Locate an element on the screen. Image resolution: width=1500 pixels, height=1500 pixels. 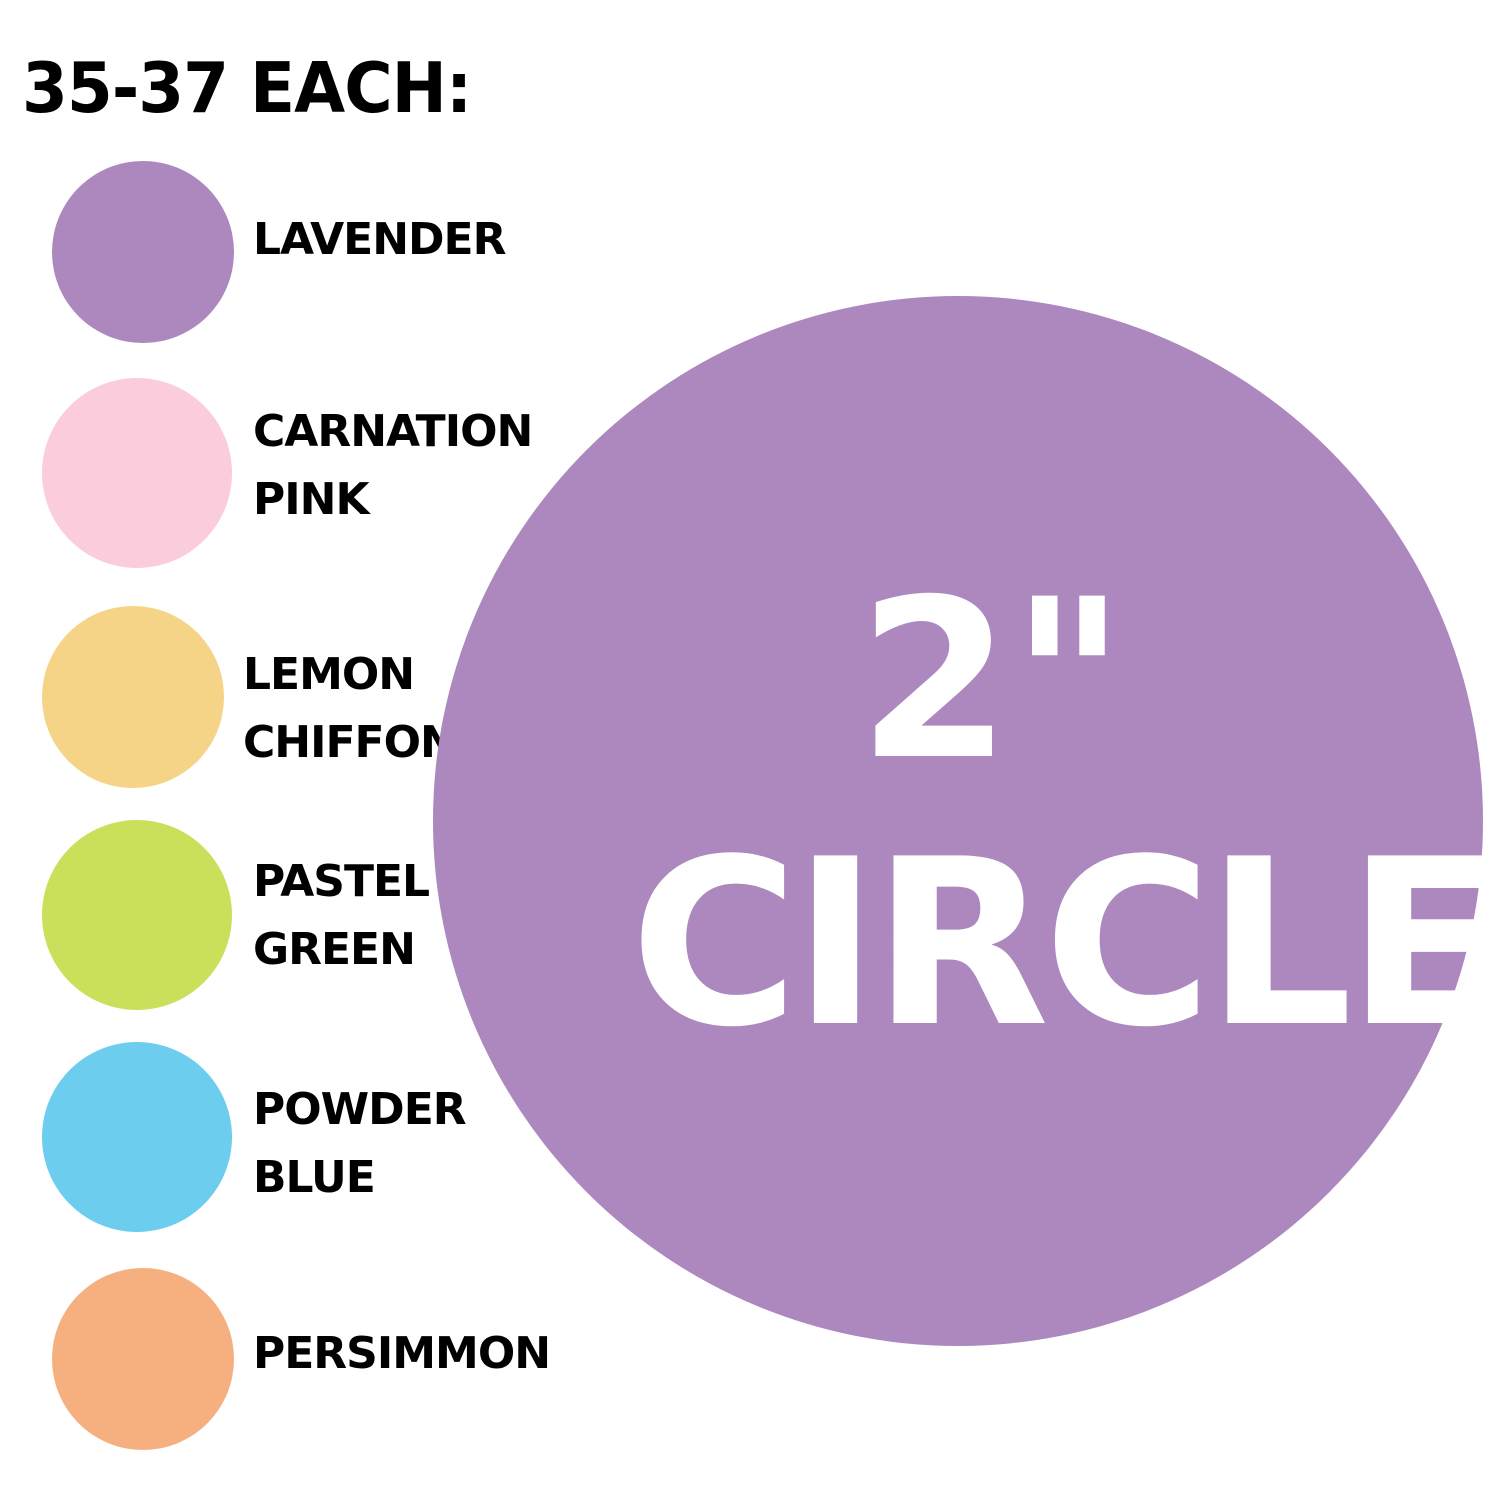
label-persimmon: PERSIMMON is located at coordinates (402, 1353).